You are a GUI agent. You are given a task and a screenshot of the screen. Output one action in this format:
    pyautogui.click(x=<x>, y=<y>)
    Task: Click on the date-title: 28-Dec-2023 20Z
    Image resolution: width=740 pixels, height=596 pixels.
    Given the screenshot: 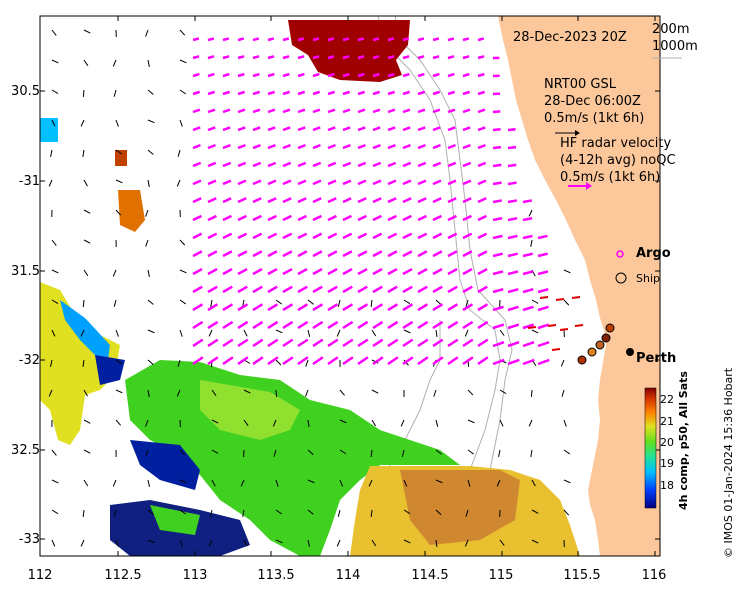 What is the action you would take?
    pyautogui.click(x=570, y=37)
    